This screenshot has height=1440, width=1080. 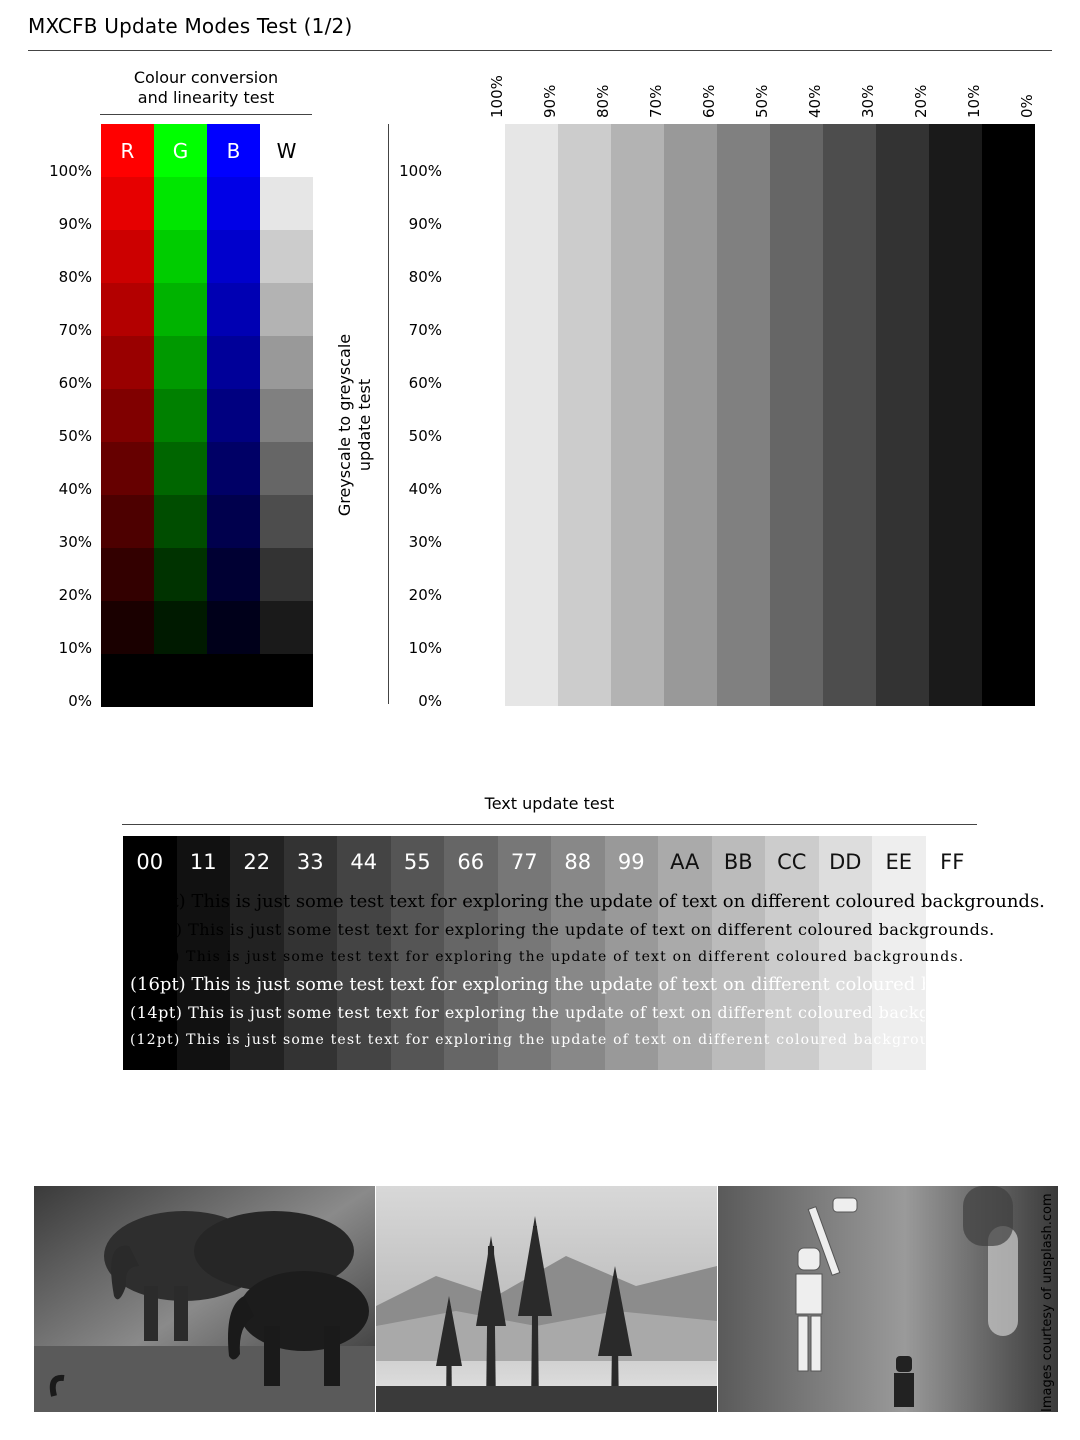 What do you see at coordinates (127, 256) in the screenshot?
I see `colour-swatch-r-80%` at bounding box center [127, 256].